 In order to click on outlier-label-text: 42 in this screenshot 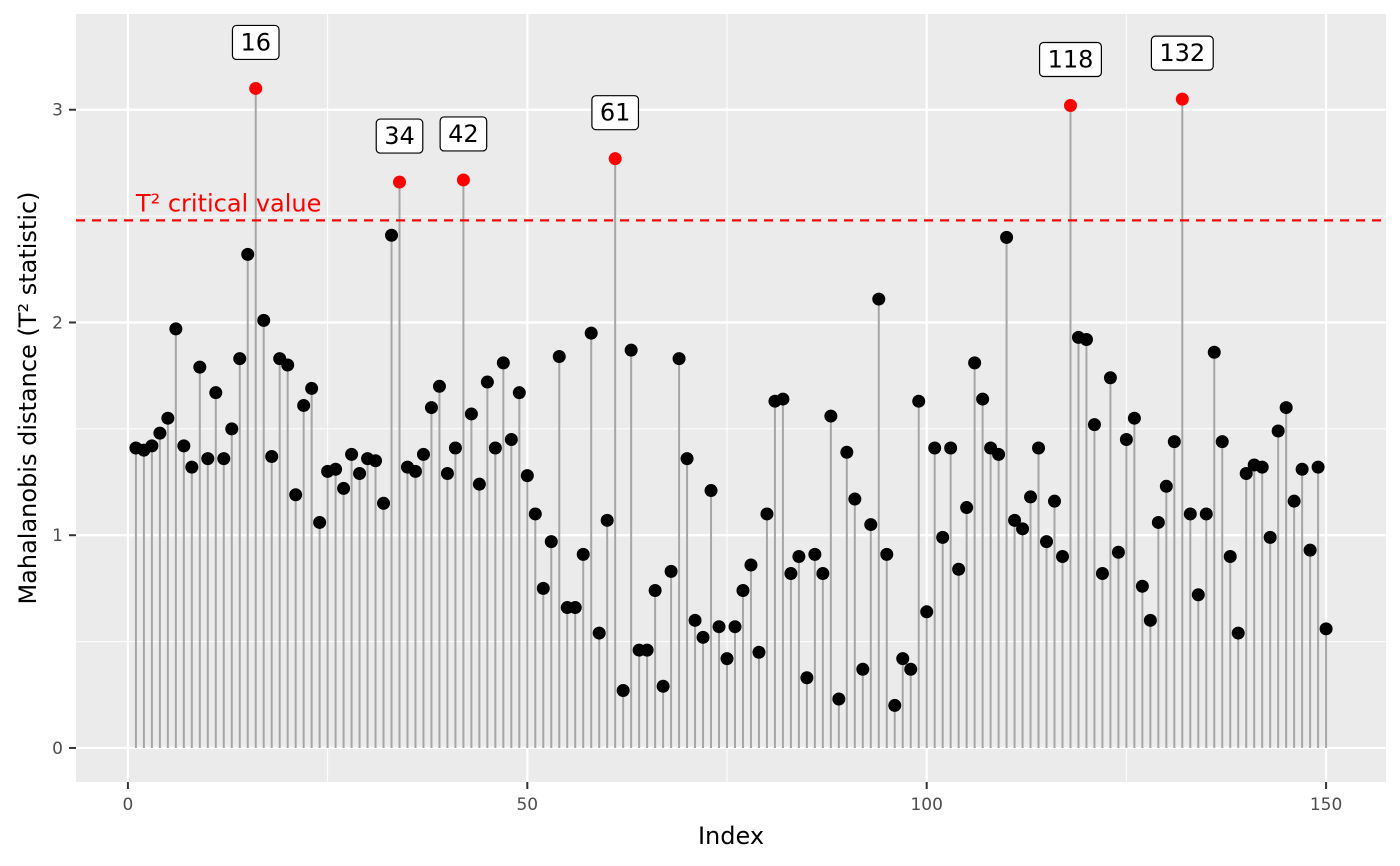, I will do `click(463, 134)`.